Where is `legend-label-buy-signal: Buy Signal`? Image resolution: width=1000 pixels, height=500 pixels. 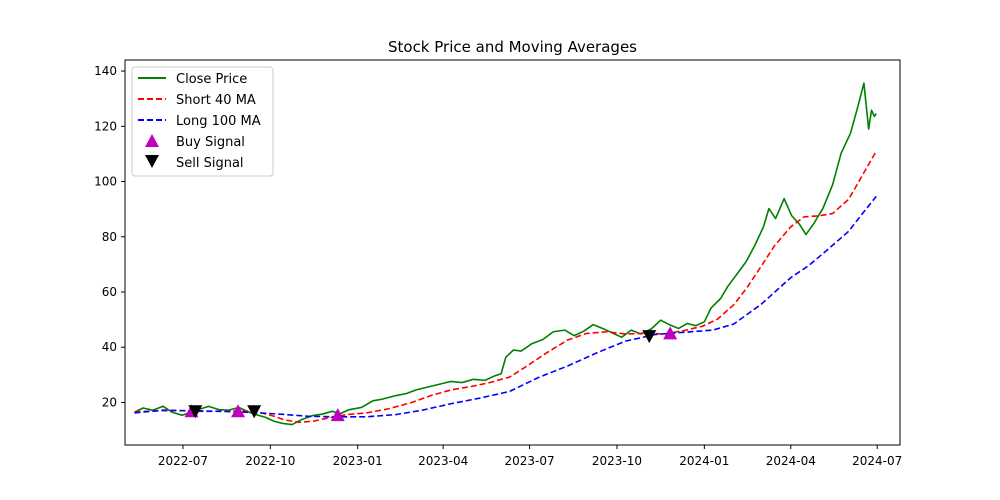 legend-label-buy-signal: Buy Signal is located at coordinates (210, 142).